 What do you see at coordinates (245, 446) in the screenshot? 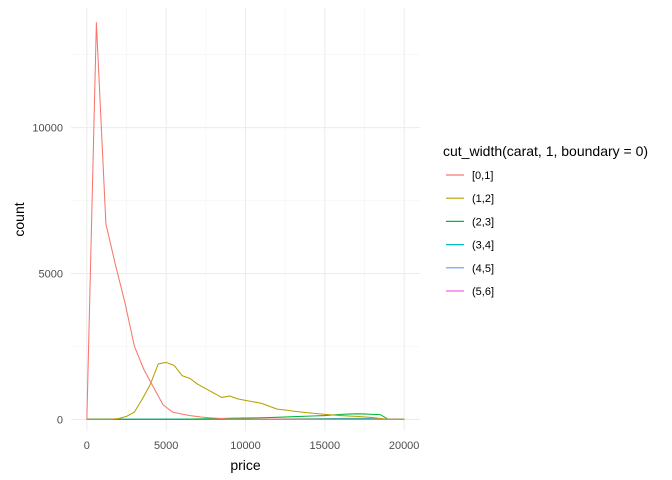
I see `x-tick-label: 10000` at bounding box center [245, 446].